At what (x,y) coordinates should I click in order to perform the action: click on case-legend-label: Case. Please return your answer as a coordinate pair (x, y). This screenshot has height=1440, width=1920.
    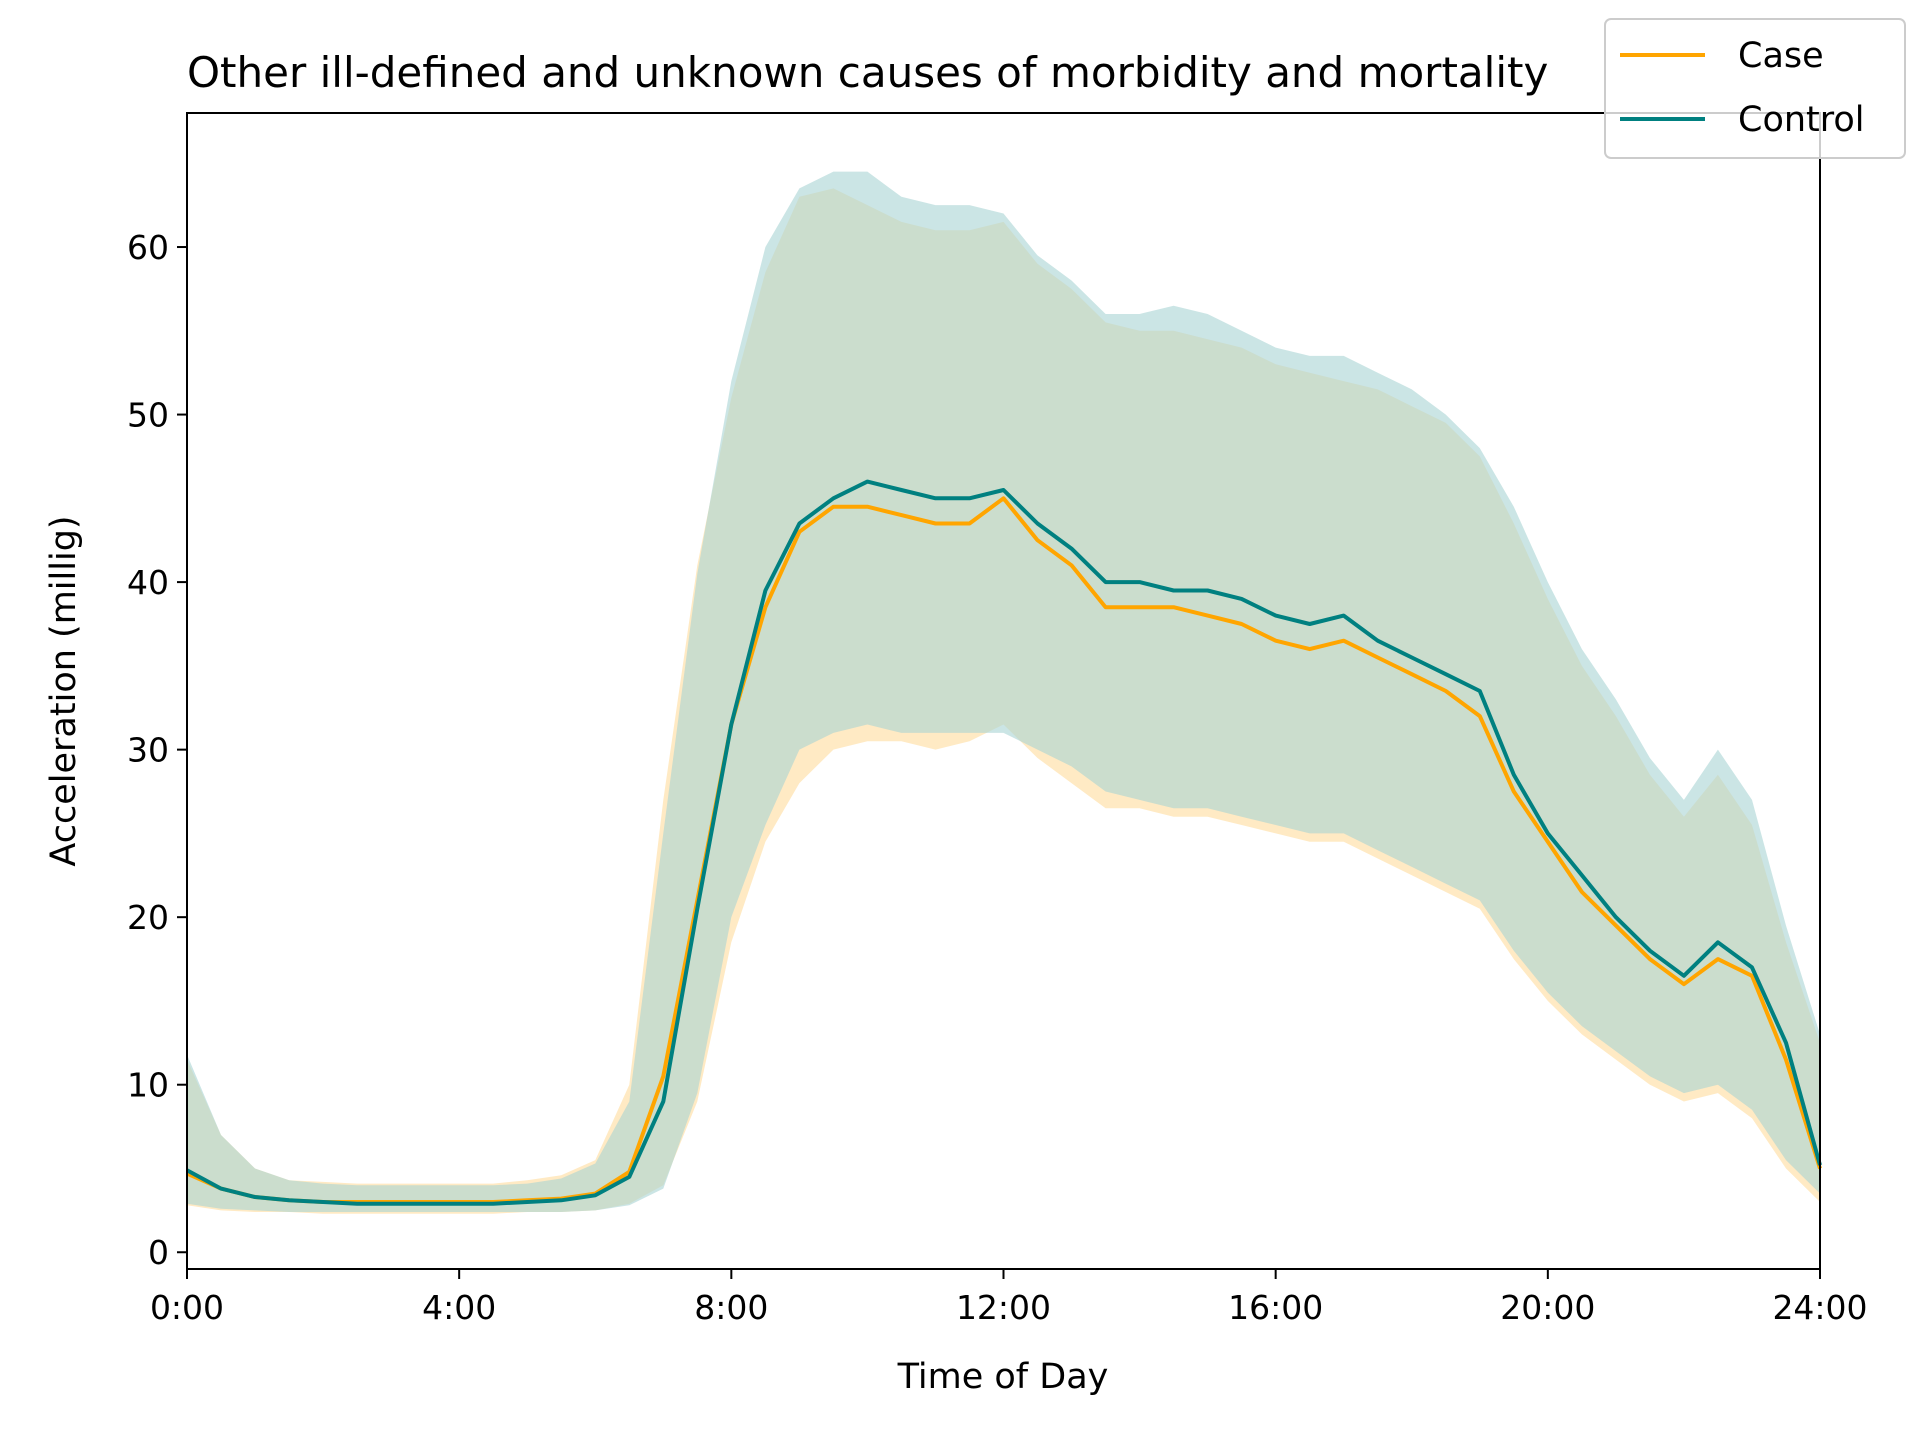
    Looking at the image, I should click on (1781, 56).